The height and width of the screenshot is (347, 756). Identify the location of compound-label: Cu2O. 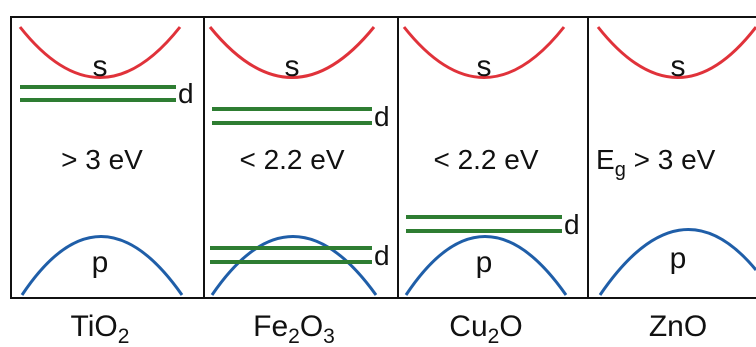
(485, 328).